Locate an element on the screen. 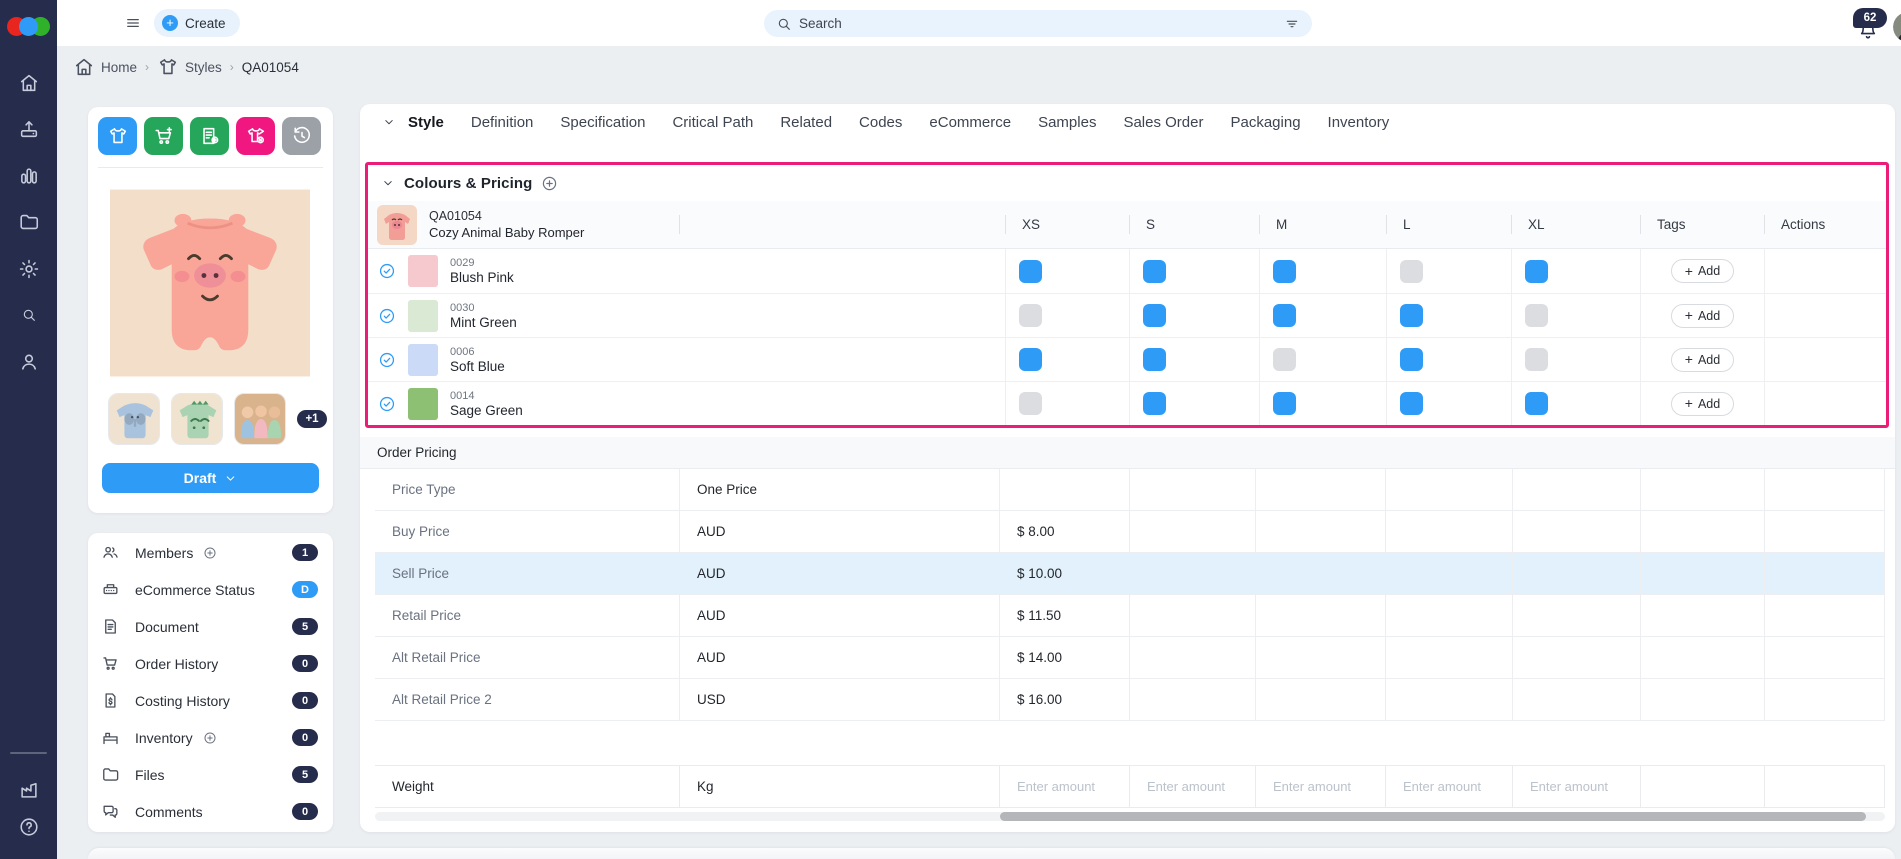 The image size is (1901, 859). search-bar is located at coordinates (1038, 23).